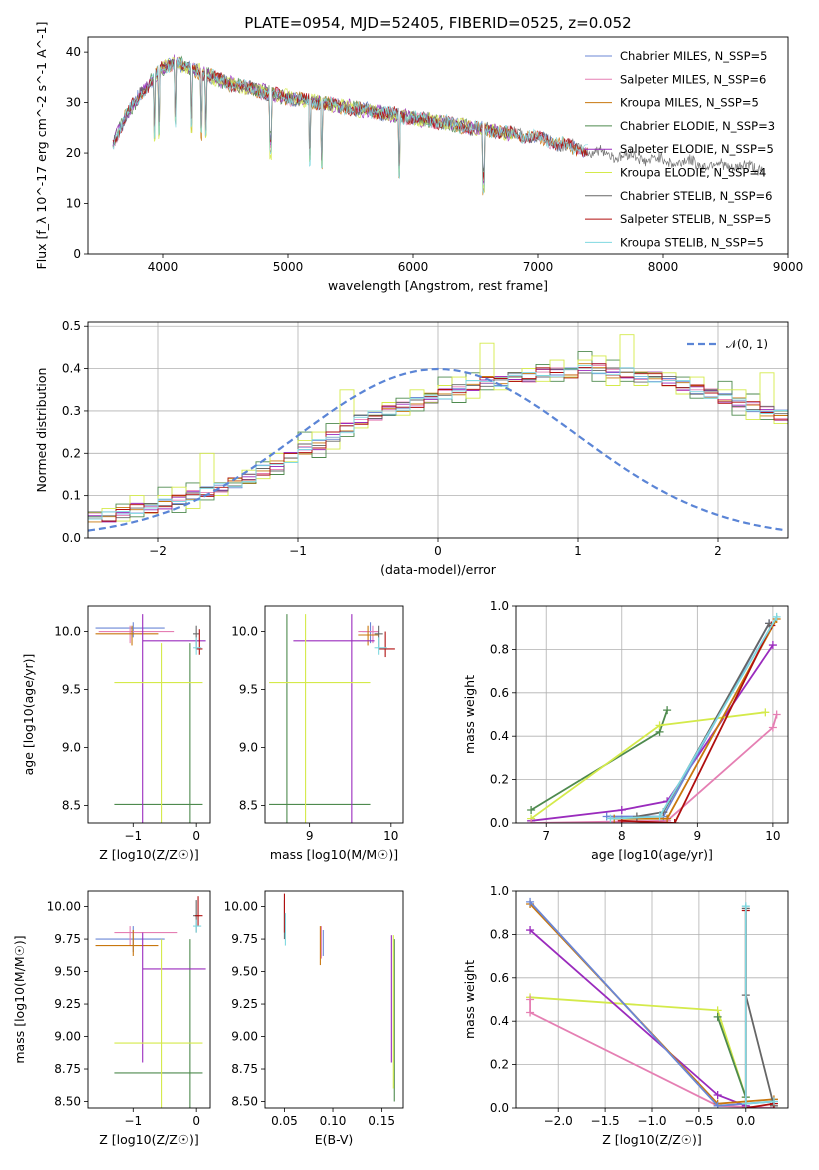 The image size is (819, 1170). What do you see at coordinates (437, 449) in the screenshot?
I see `gaussian-curve` at bounding box center [437, 449].